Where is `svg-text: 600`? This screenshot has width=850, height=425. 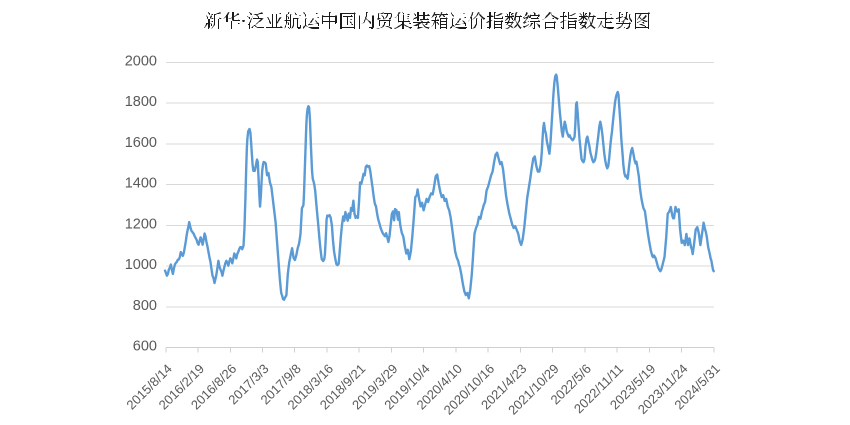
svg-text: 600 is located at coordinates (145, 347).